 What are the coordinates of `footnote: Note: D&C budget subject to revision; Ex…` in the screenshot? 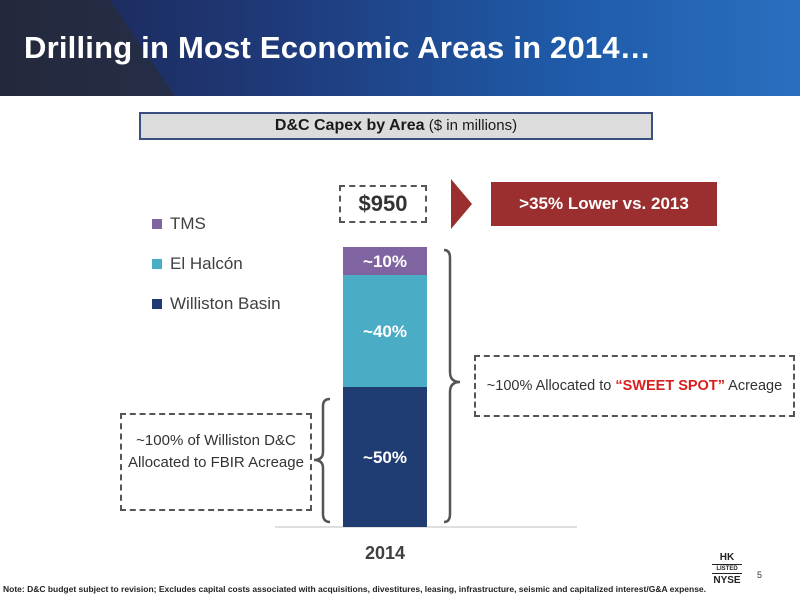 It's located at (355, 589).